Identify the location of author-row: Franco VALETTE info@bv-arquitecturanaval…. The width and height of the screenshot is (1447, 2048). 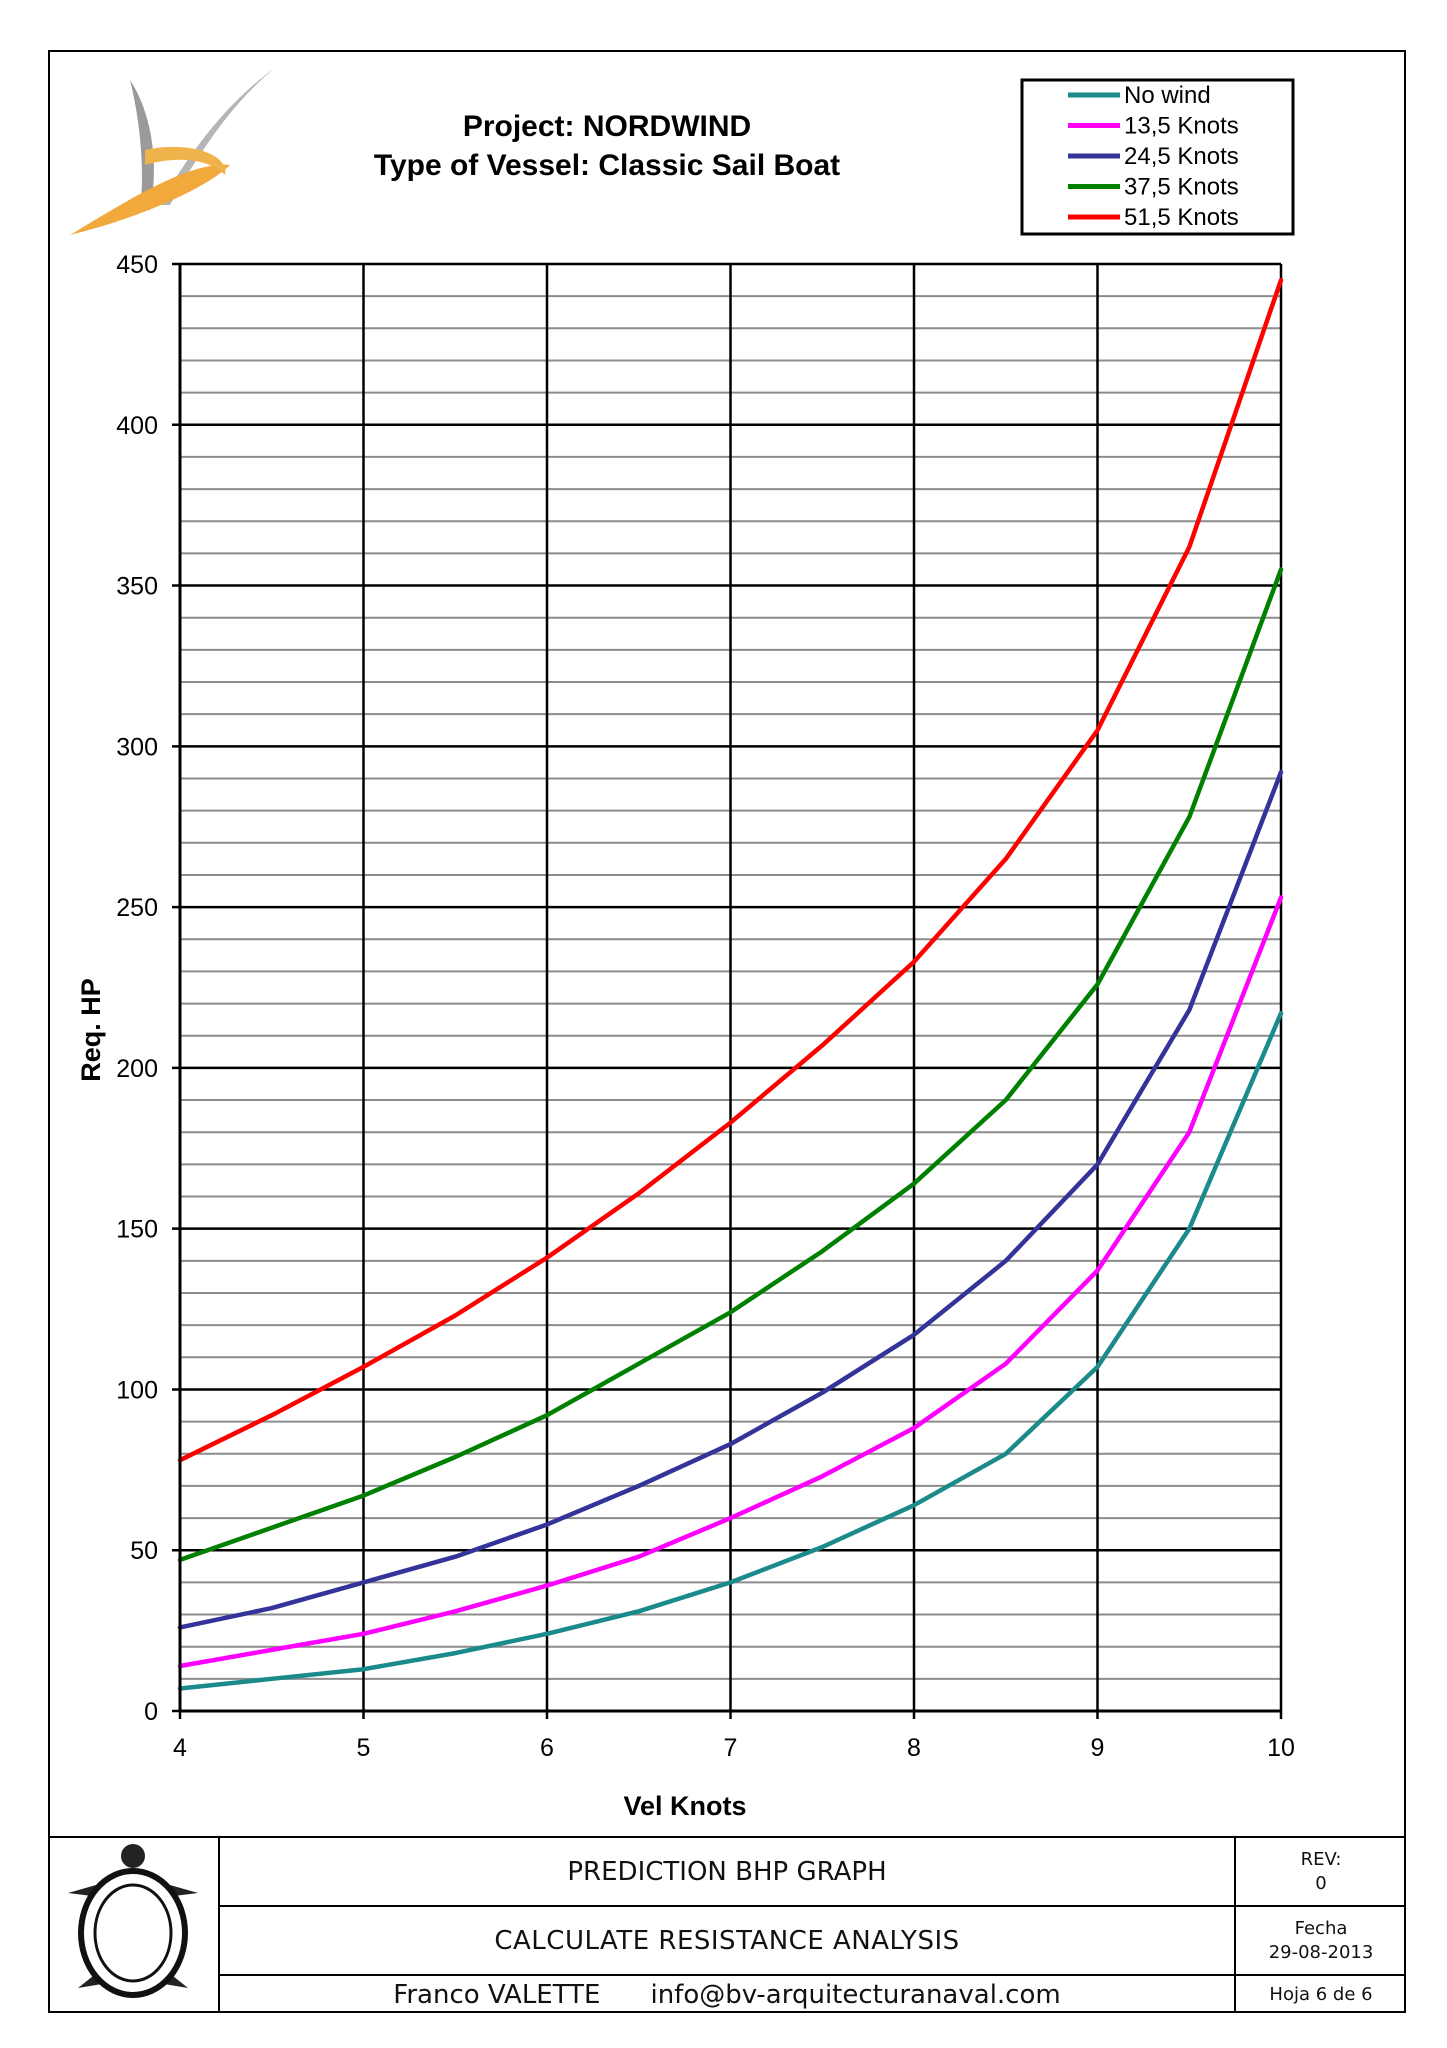
(727, 1994).